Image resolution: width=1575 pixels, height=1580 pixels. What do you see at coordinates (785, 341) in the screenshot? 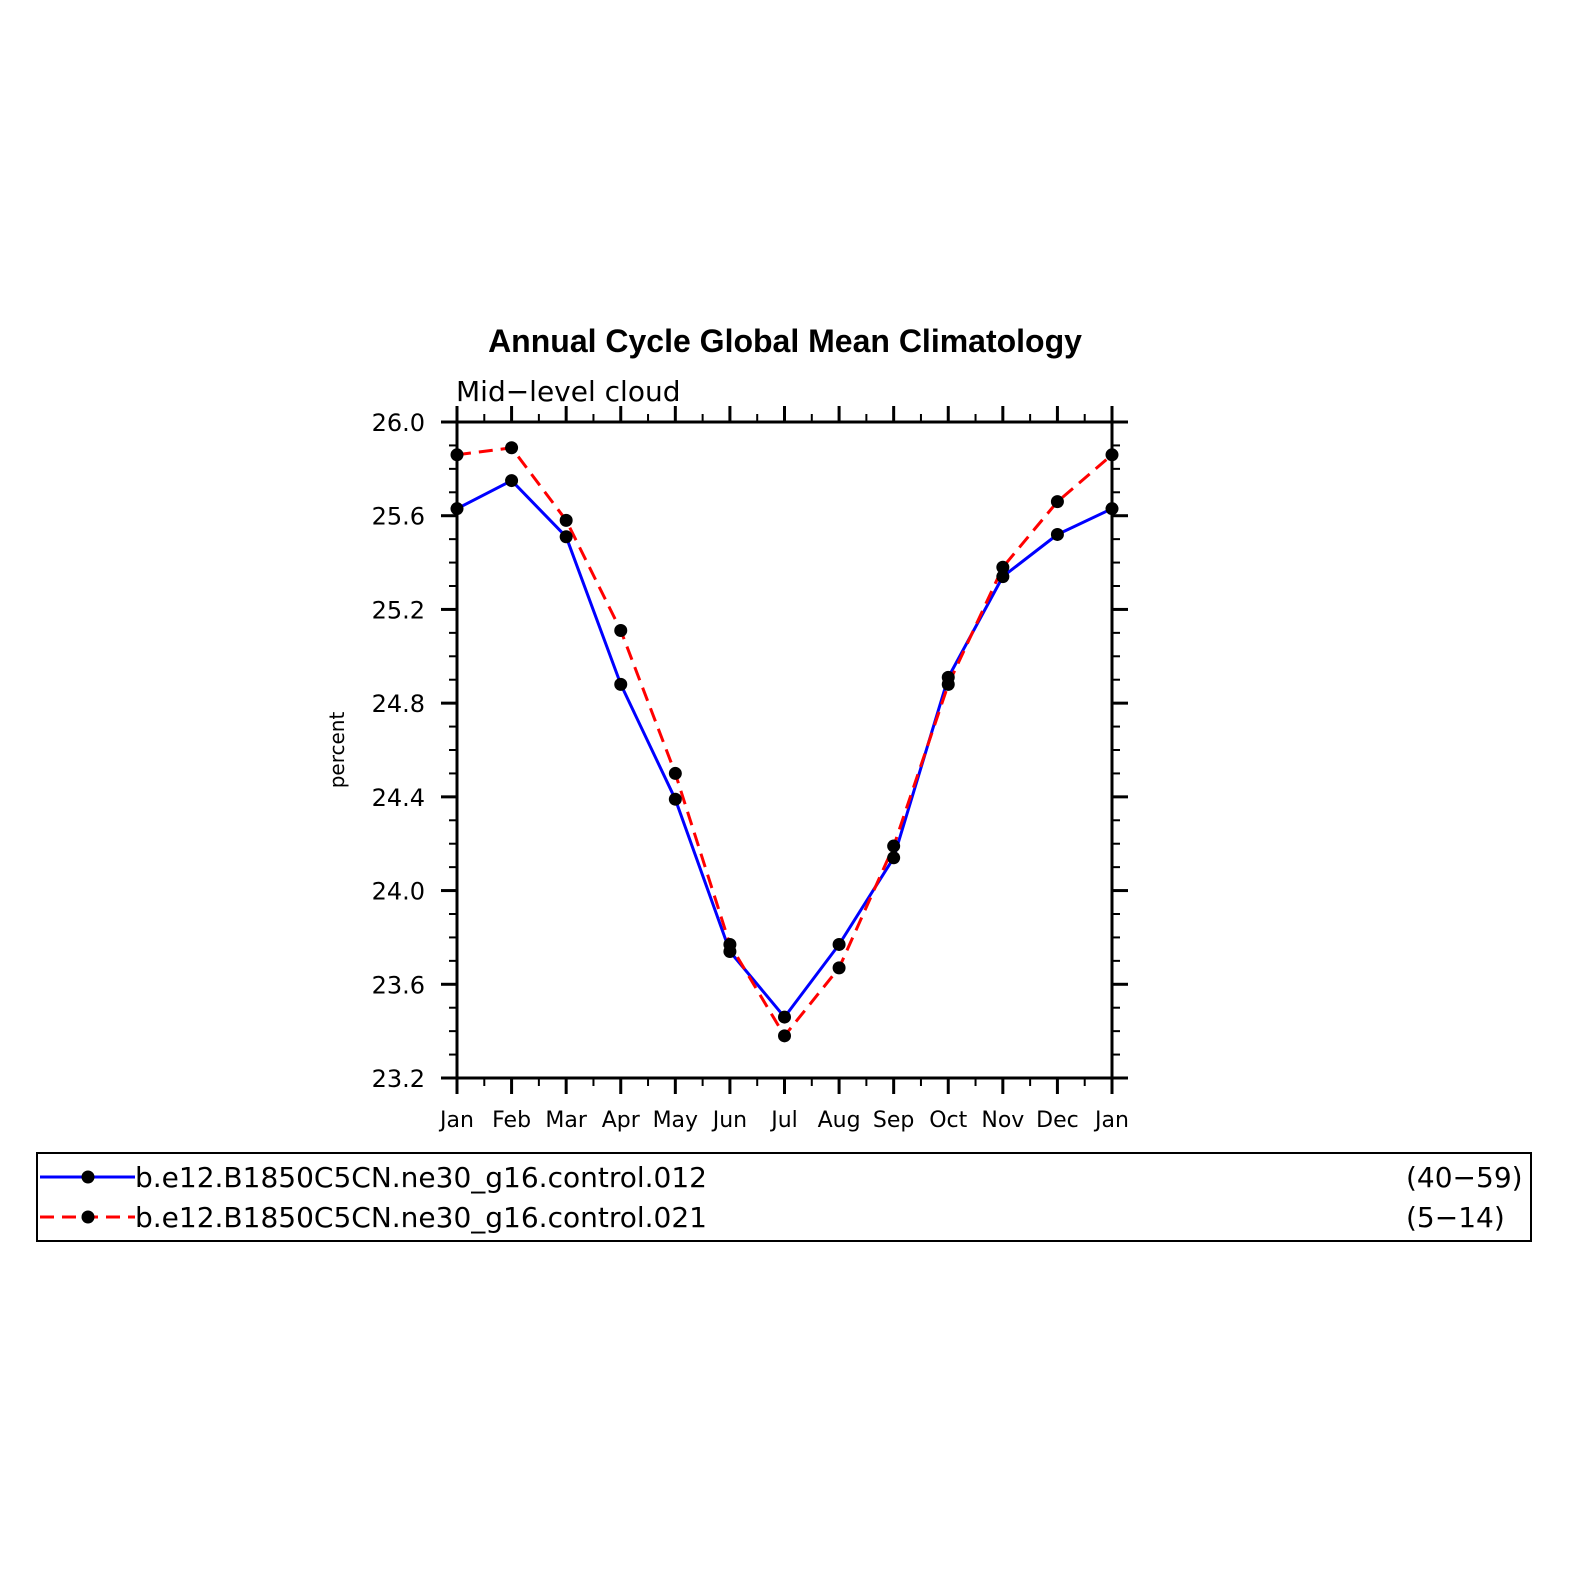
I see `chart-title: Annual Cycle Global Mean Climatology` at bounding box center [785, 341].